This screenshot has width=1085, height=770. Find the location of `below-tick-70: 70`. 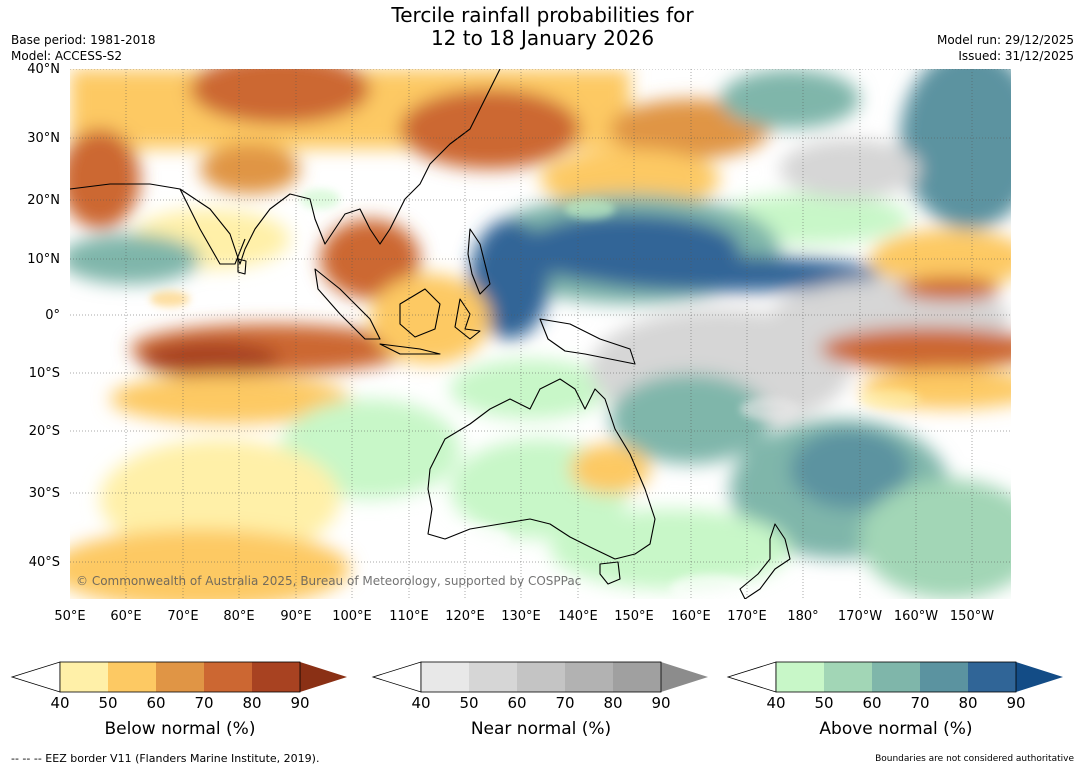

below-tick-70: 70 is located at coordinates (204, 703).